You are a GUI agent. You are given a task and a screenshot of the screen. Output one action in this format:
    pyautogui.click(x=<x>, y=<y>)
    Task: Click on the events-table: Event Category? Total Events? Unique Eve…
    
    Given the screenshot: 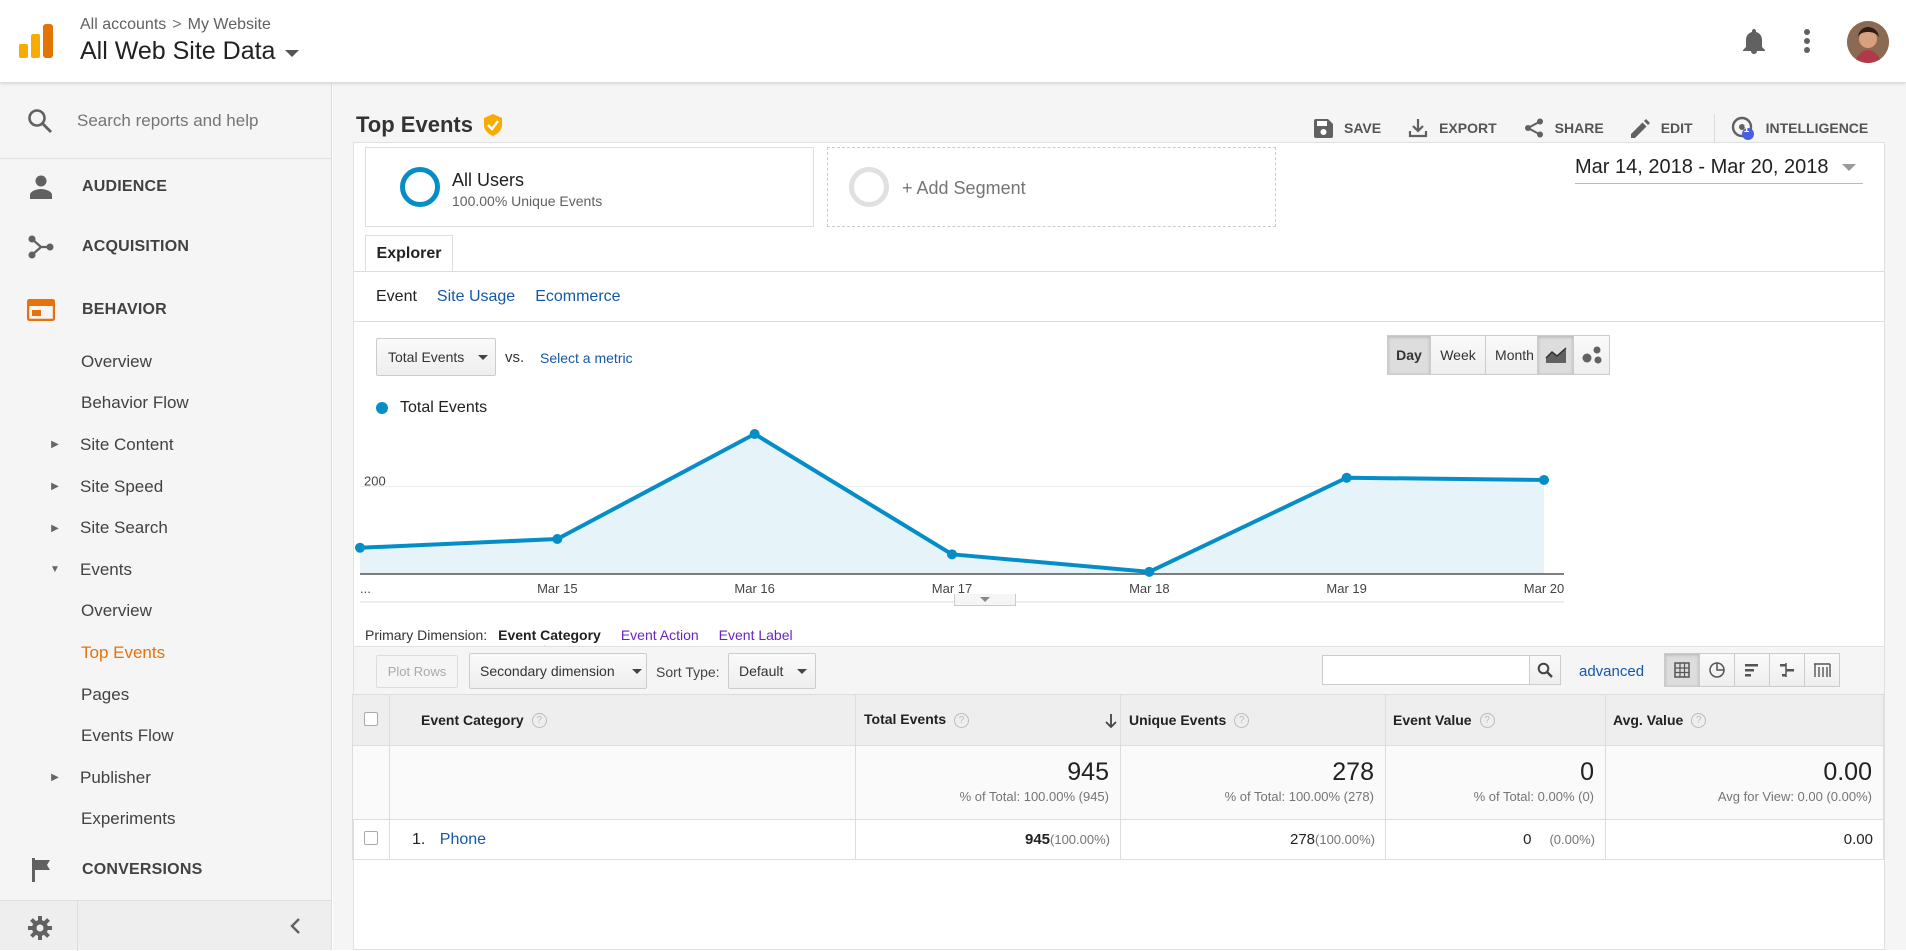 What is the action you would take?
    pyautogui.click(x=1118, y=777)
    